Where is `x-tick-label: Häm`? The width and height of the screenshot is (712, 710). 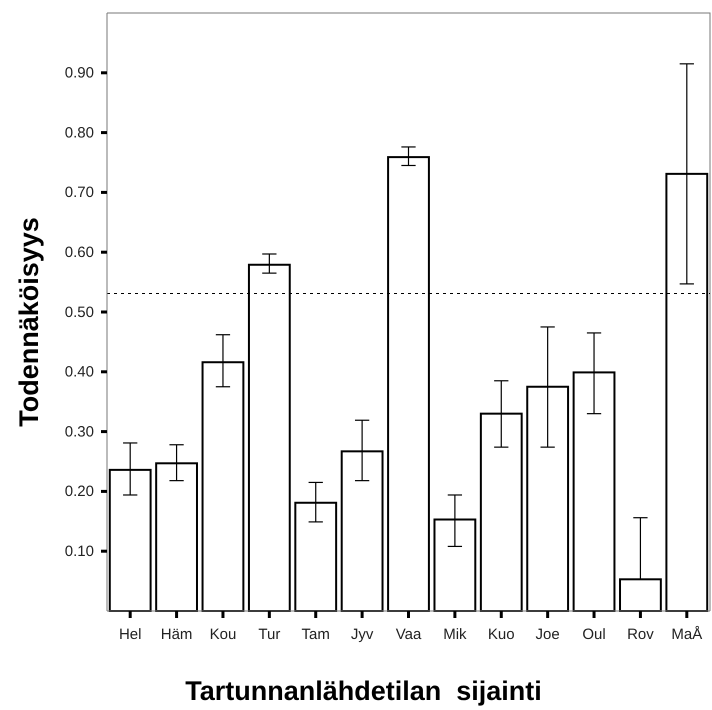 x-tick-label: Häm is located at coordinates (176, 634).